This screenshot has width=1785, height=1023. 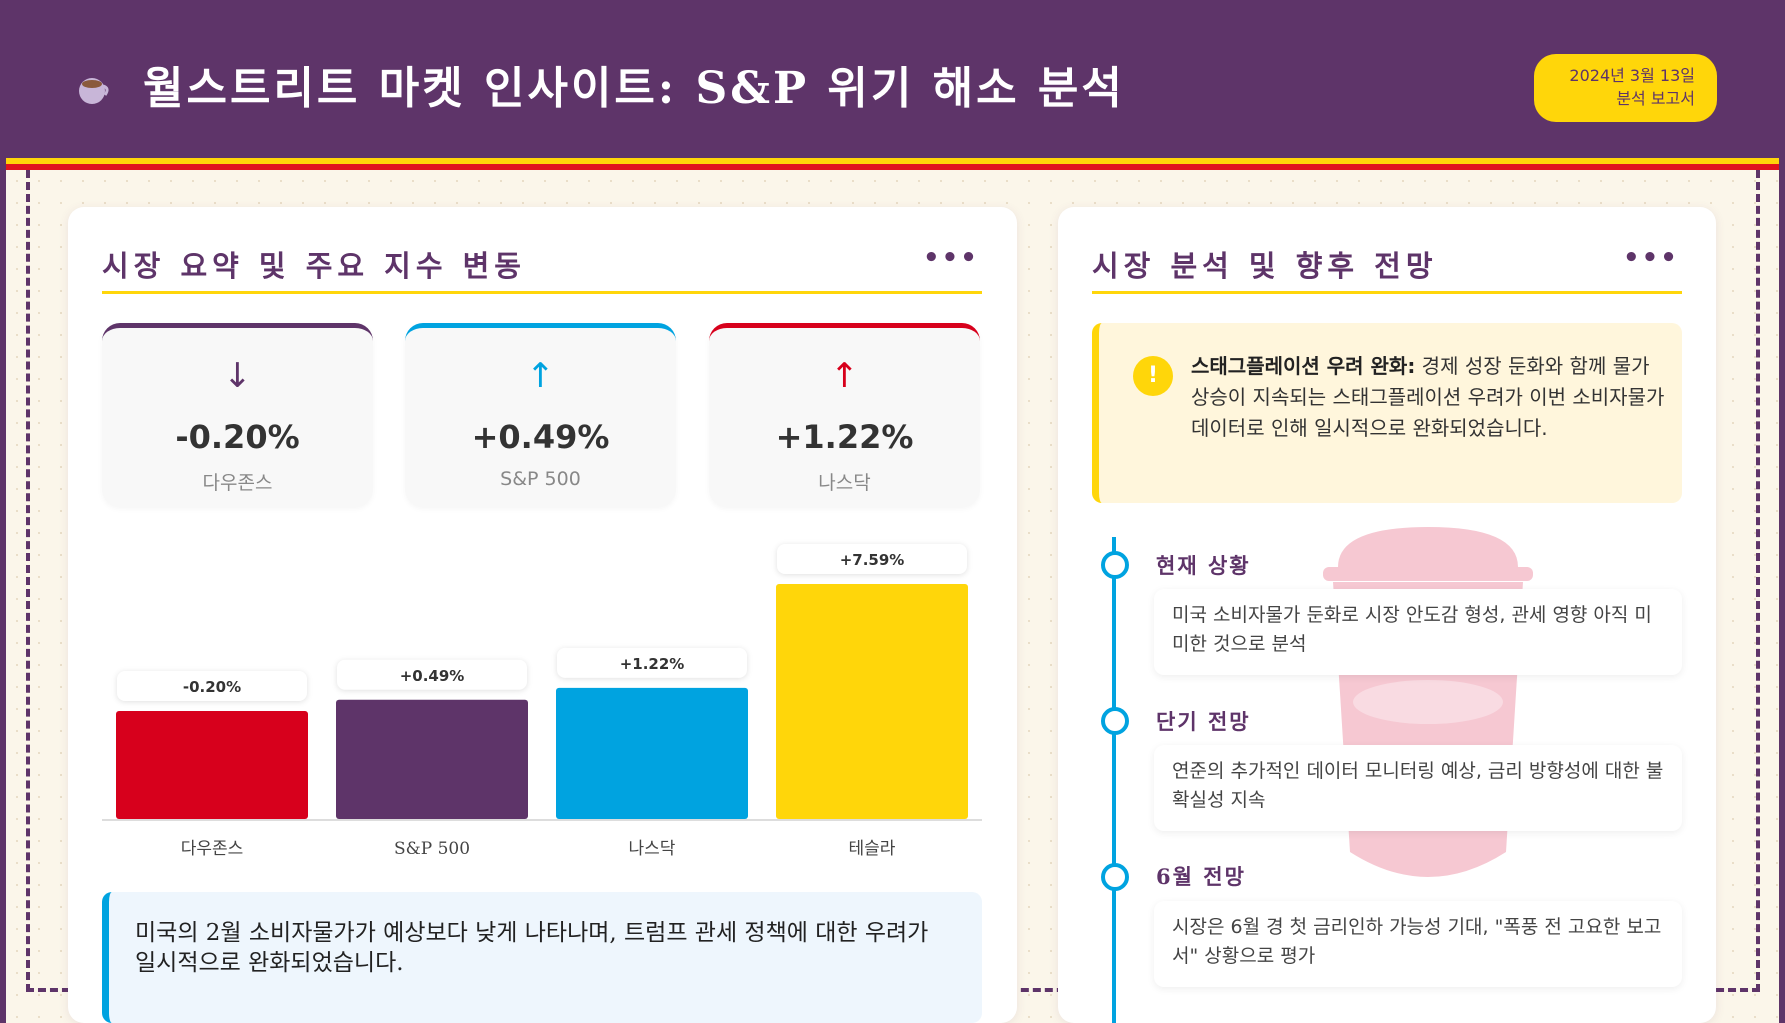 What do you see at coordinates (1428, 702) in the screenshot?
I see `coffee-cup-illustration` at bounding box center [1428, 702].